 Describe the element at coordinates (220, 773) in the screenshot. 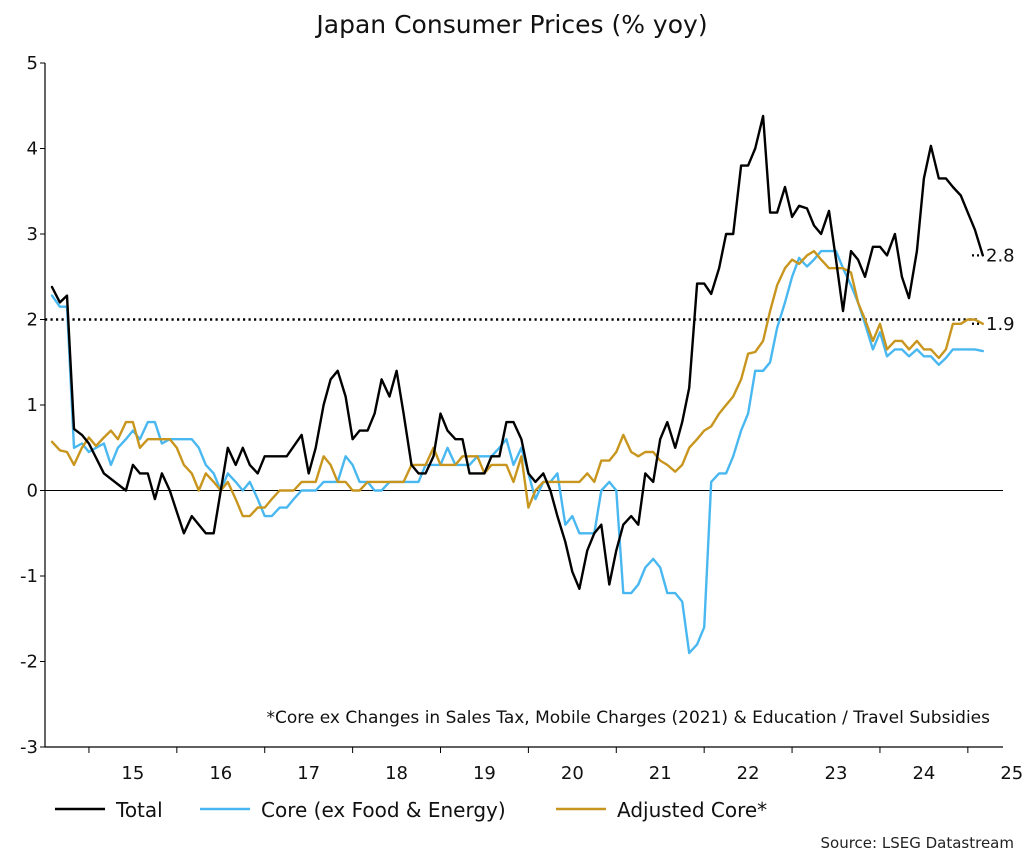

I see `x-tick-label: 16` at that location.